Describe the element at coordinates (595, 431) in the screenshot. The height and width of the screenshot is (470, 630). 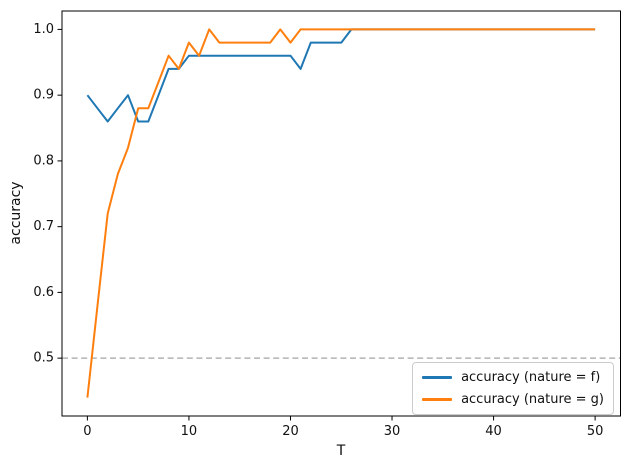
I see `svg-text: 50` at that location.